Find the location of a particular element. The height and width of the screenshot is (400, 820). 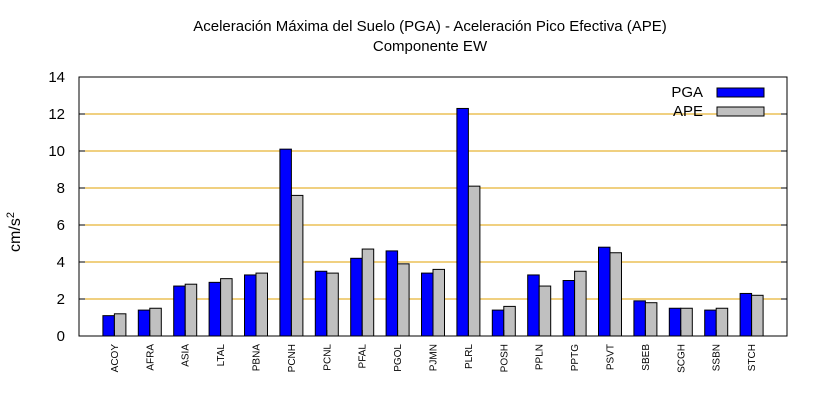

chart-subtitle: Componente EW is located at coordinates (430, 46).